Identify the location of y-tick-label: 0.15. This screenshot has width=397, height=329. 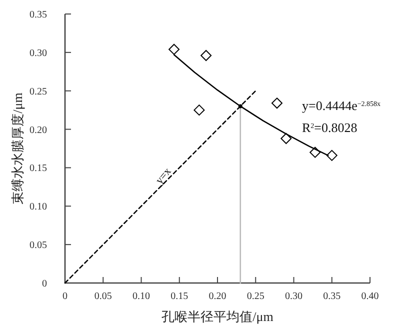
(38, 168).